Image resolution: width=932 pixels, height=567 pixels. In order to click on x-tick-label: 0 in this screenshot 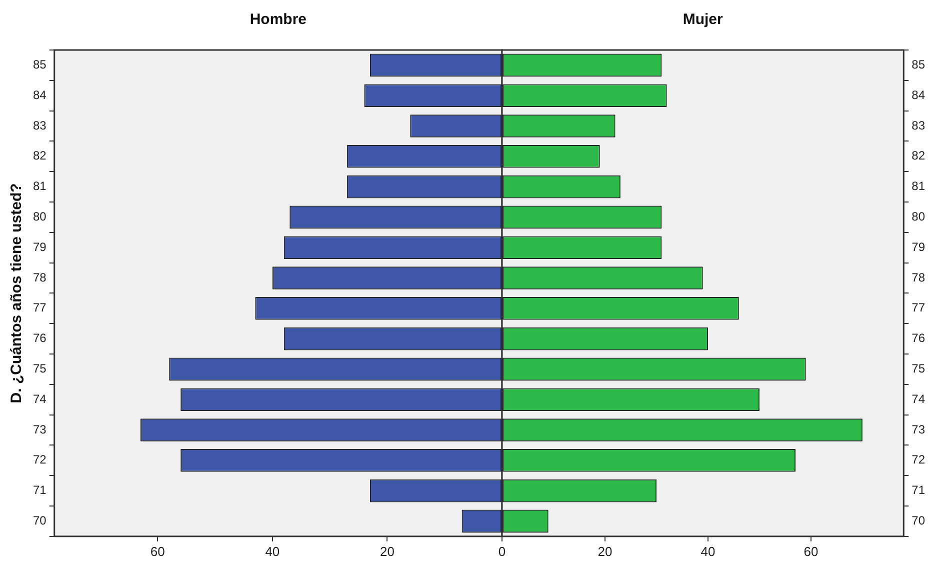, I will do `click(502, 551)`.